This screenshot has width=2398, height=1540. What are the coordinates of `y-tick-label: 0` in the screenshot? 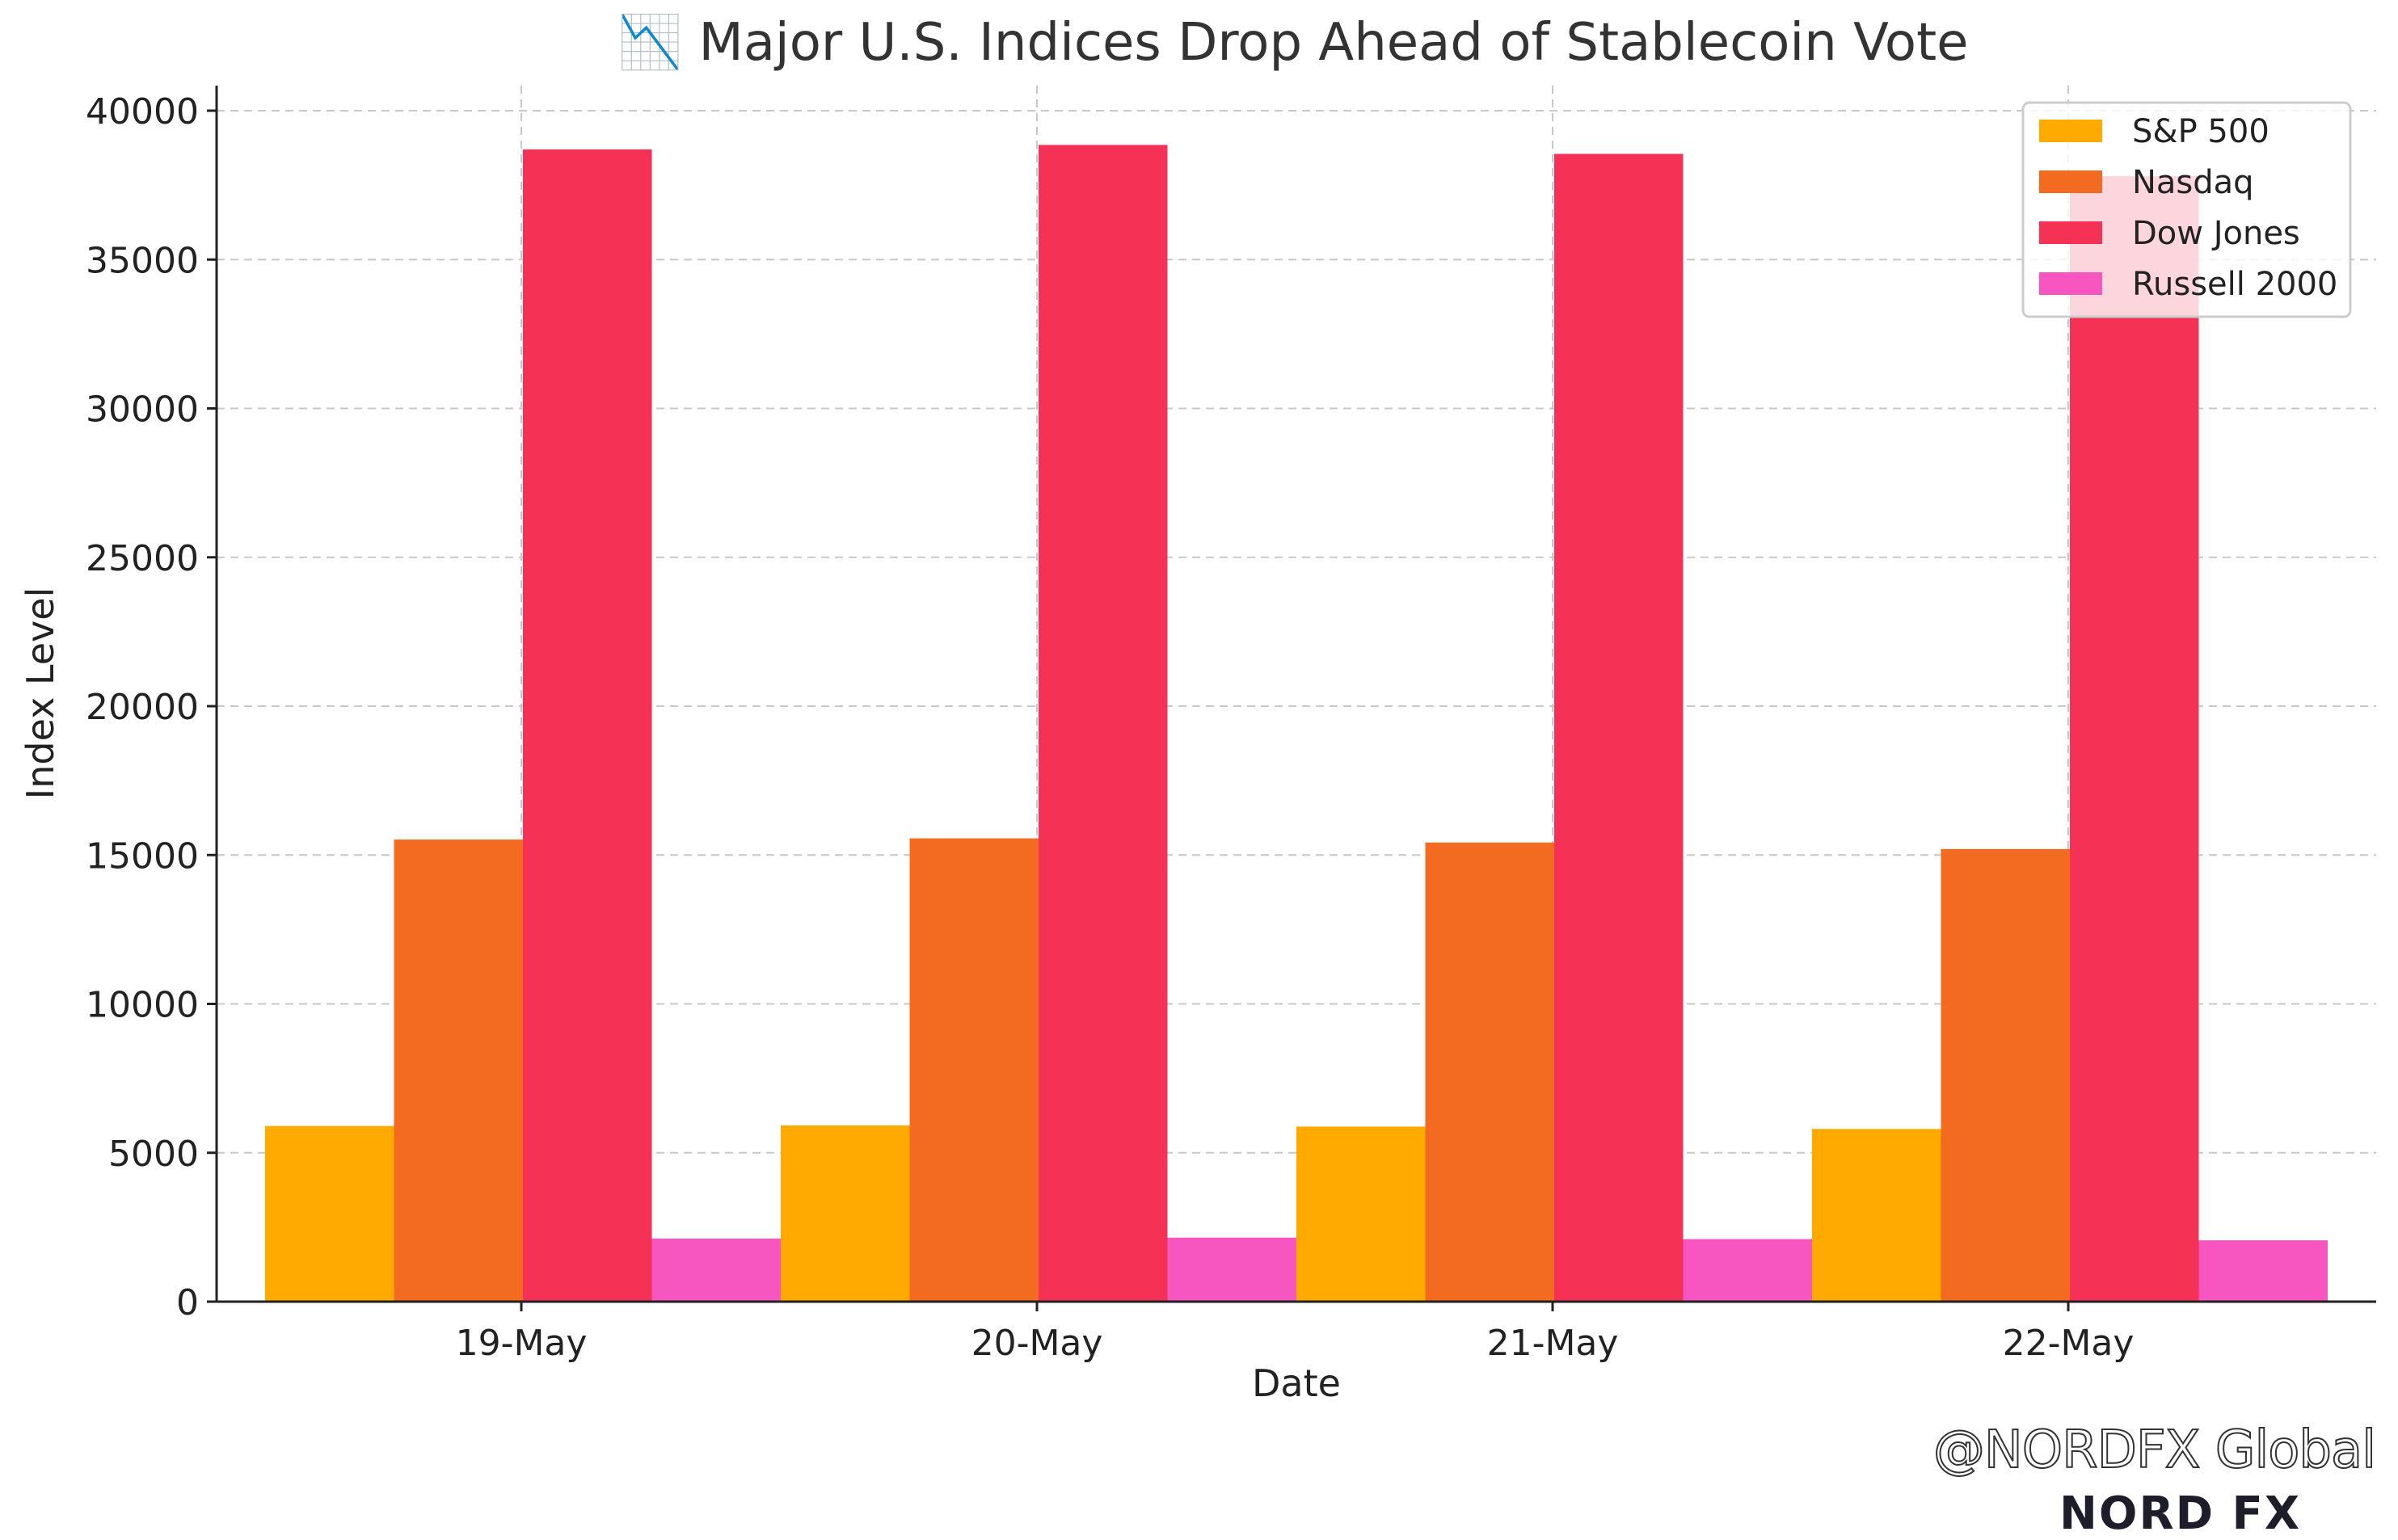 It's located at (187, 1302).